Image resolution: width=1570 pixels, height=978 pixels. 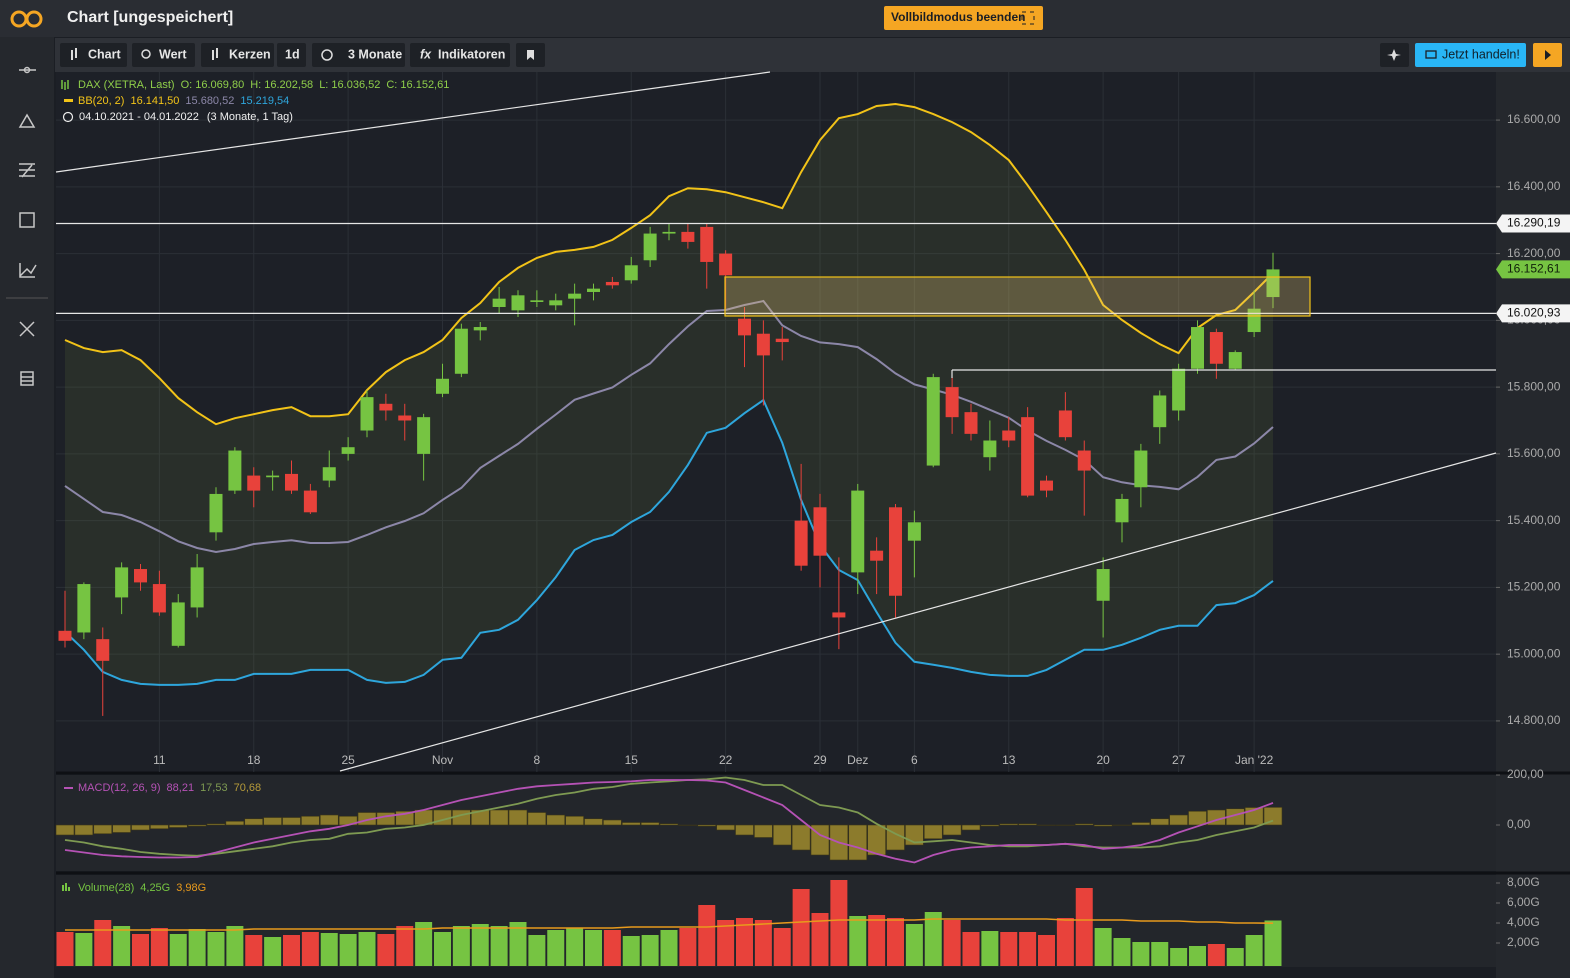 I want to click on x-tick-label: 18, so click(x=254, y=760).